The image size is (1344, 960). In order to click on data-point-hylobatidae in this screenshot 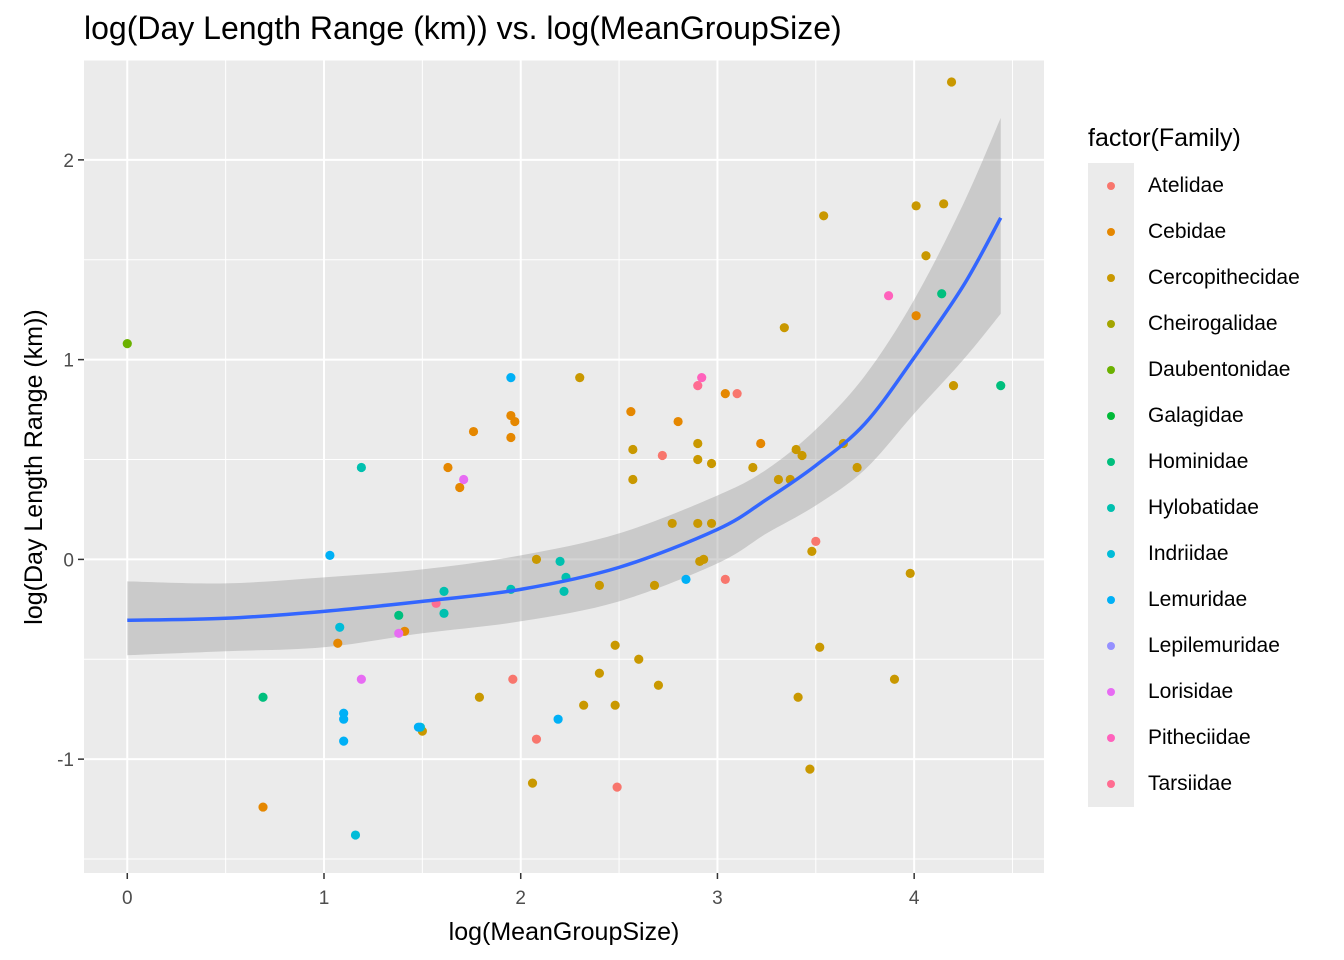, I will do `click(560, 561)`.